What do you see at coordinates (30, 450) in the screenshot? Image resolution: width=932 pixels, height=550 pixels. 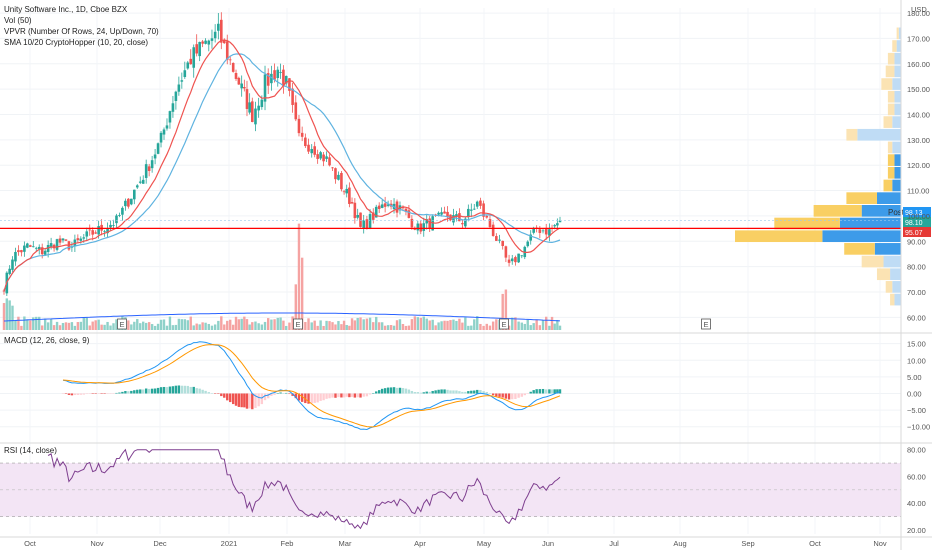 I see `rsi-legend: RSI (14, close)` at bounding box center [30, 450].